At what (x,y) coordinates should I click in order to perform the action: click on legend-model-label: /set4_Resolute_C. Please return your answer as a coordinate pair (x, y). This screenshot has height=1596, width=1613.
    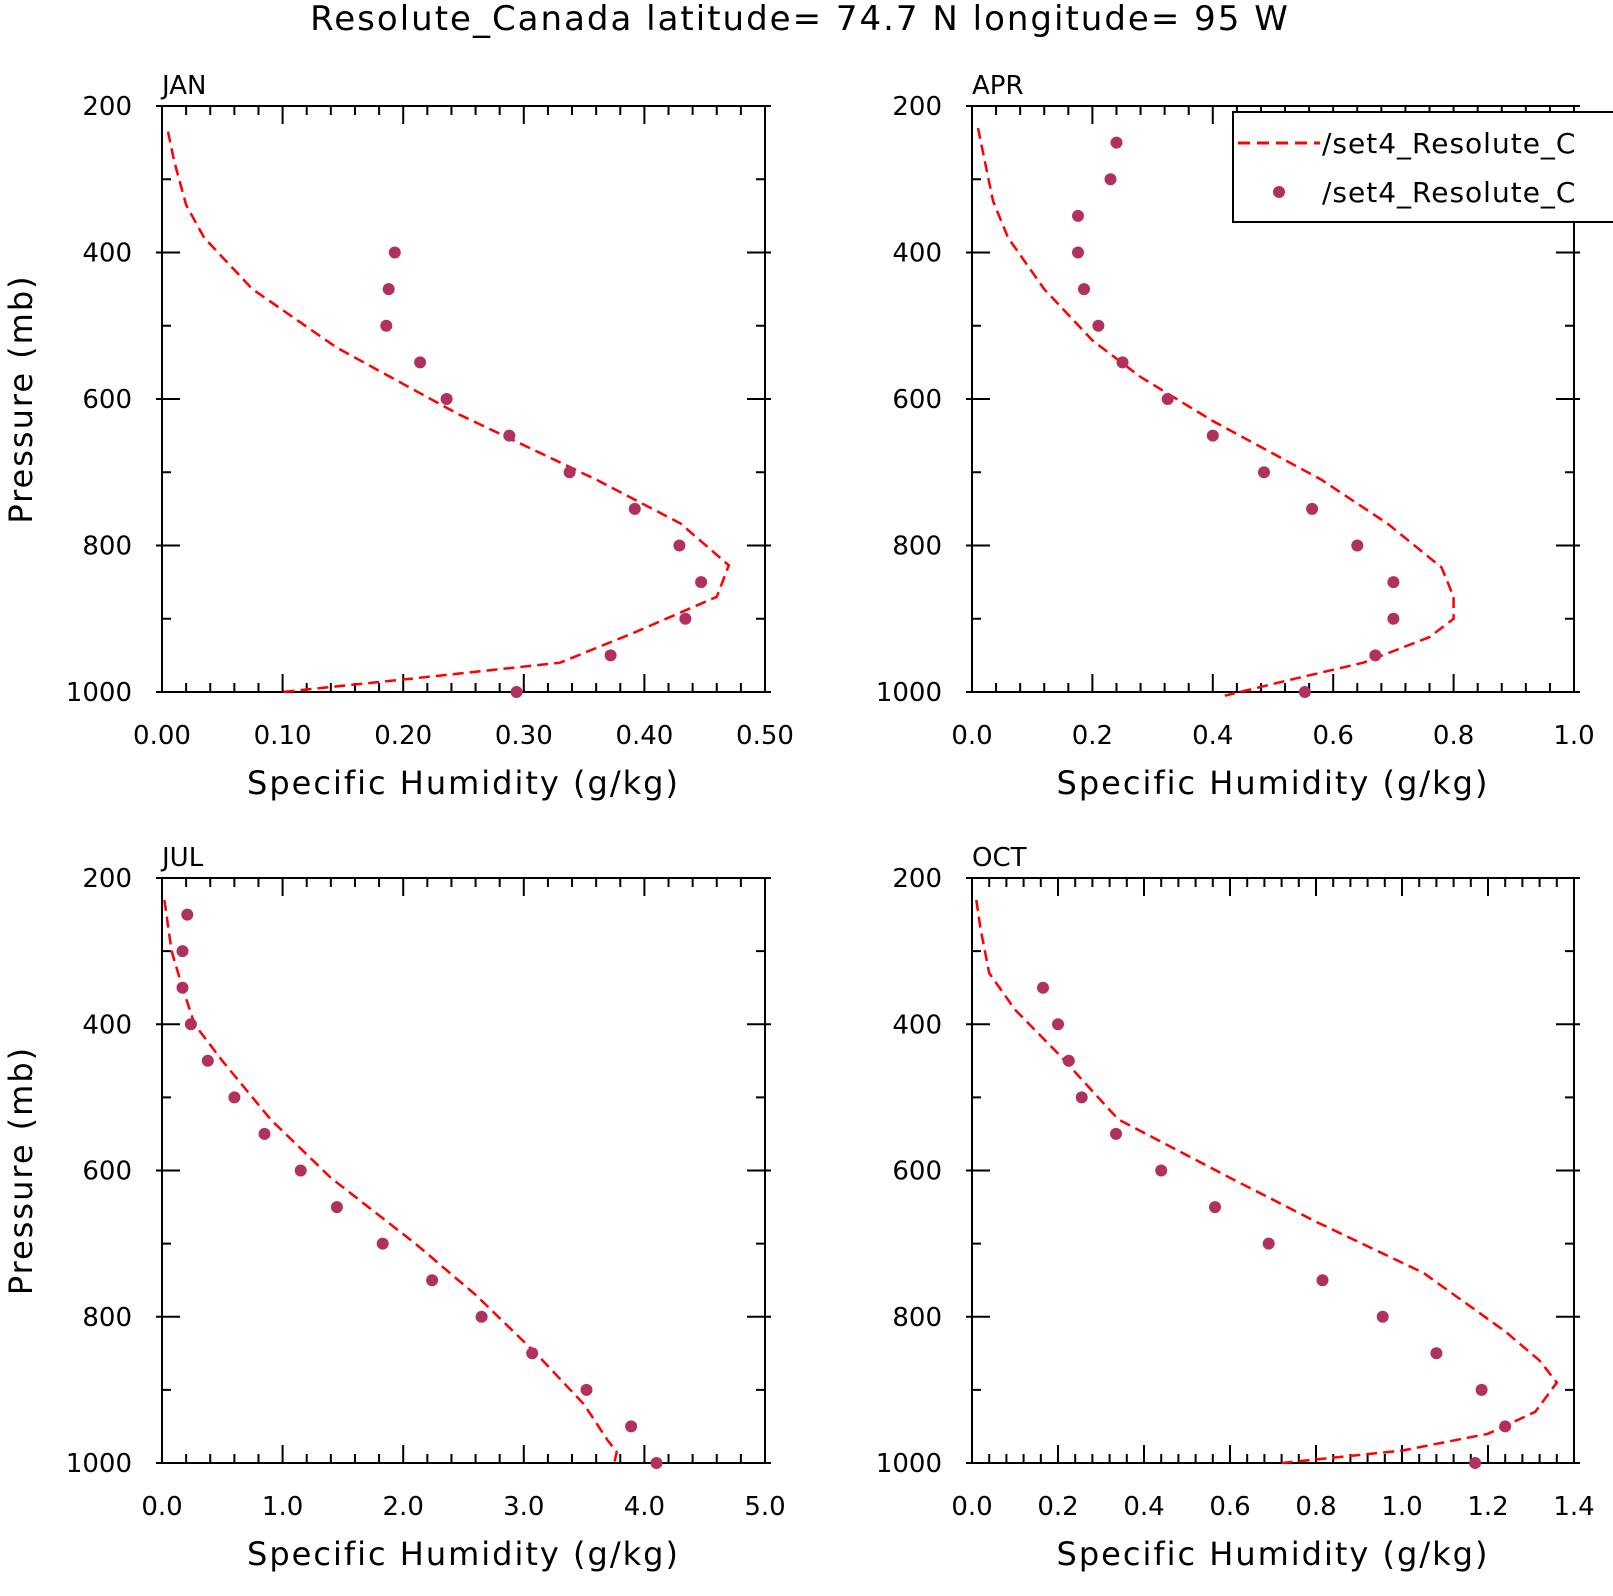
    Looking at the image, I should click on (1449, 143).